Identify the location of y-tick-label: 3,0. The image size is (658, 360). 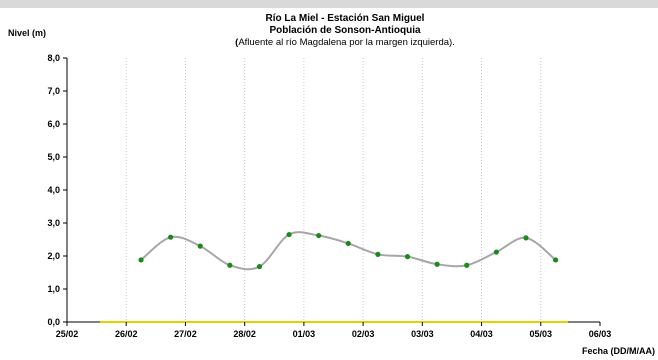
(53, 223).